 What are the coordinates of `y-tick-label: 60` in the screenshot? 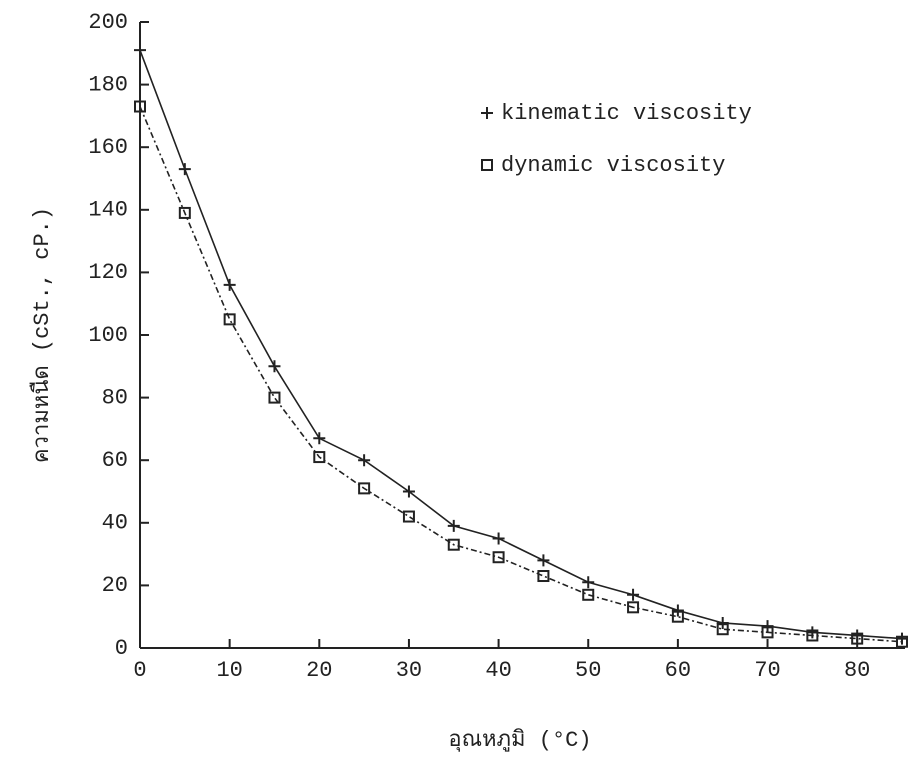 It's located at (115, 460).